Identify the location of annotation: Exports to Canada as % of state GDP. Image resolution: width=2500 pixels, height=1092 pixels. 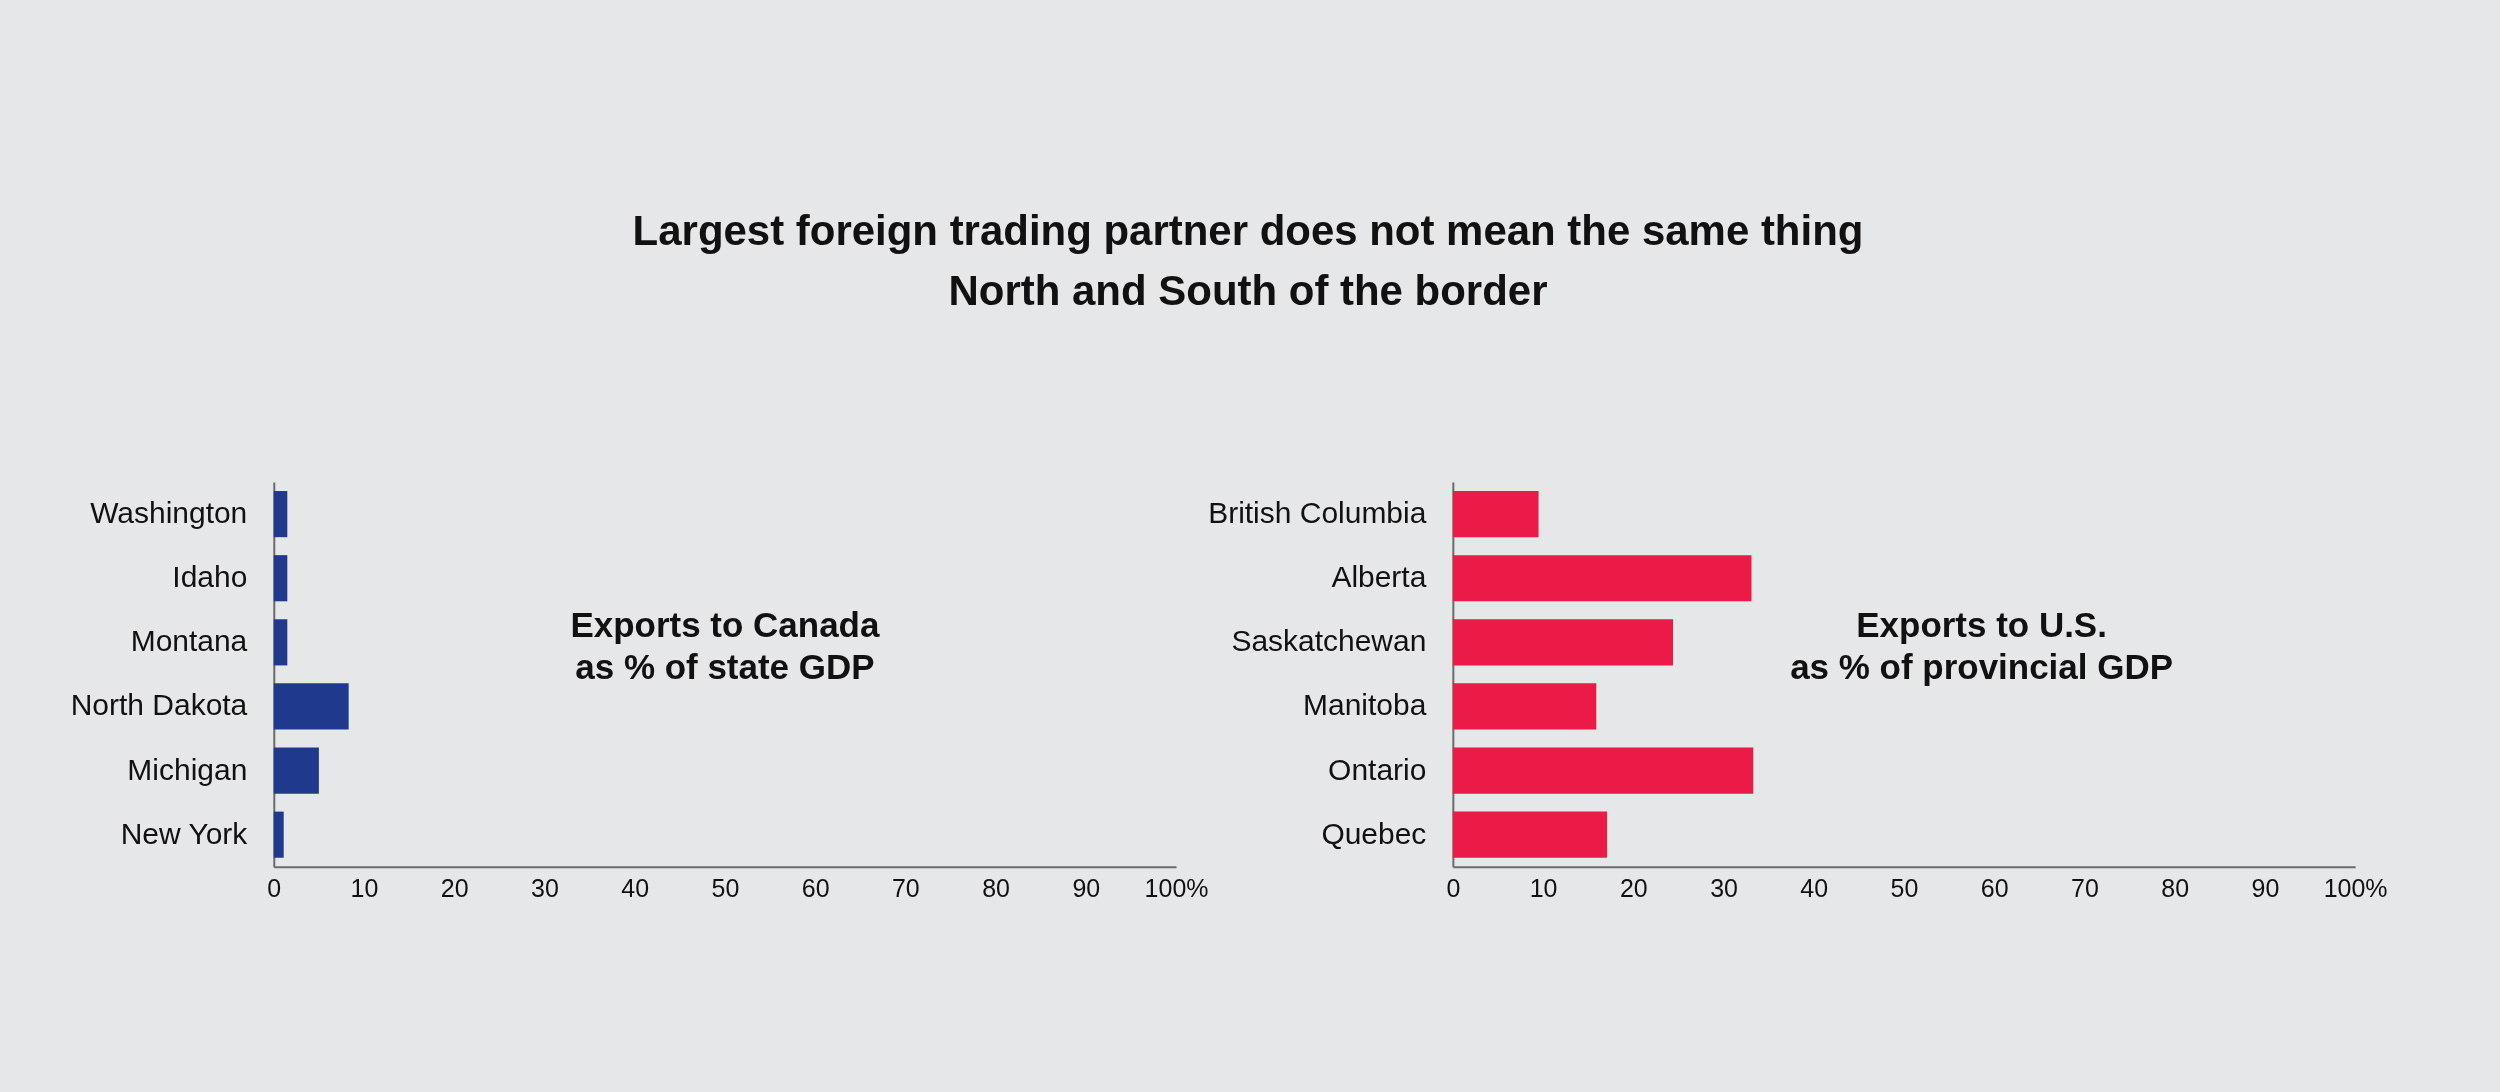
(725, 645).